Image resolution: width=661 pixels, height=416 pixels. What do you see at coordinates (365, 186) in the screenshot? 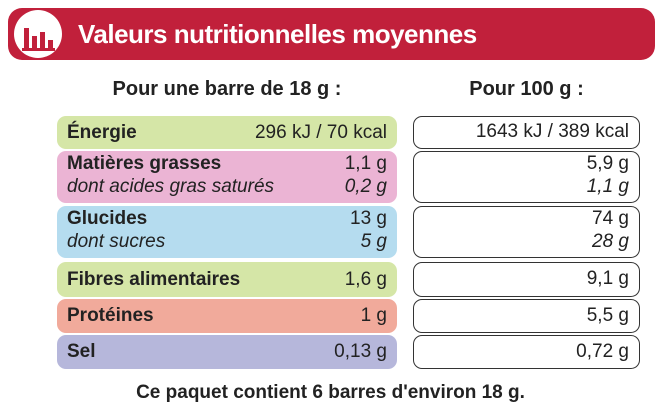
I see `sub-per-bar-value: 0,2 g` at bounding box center [365, 186].